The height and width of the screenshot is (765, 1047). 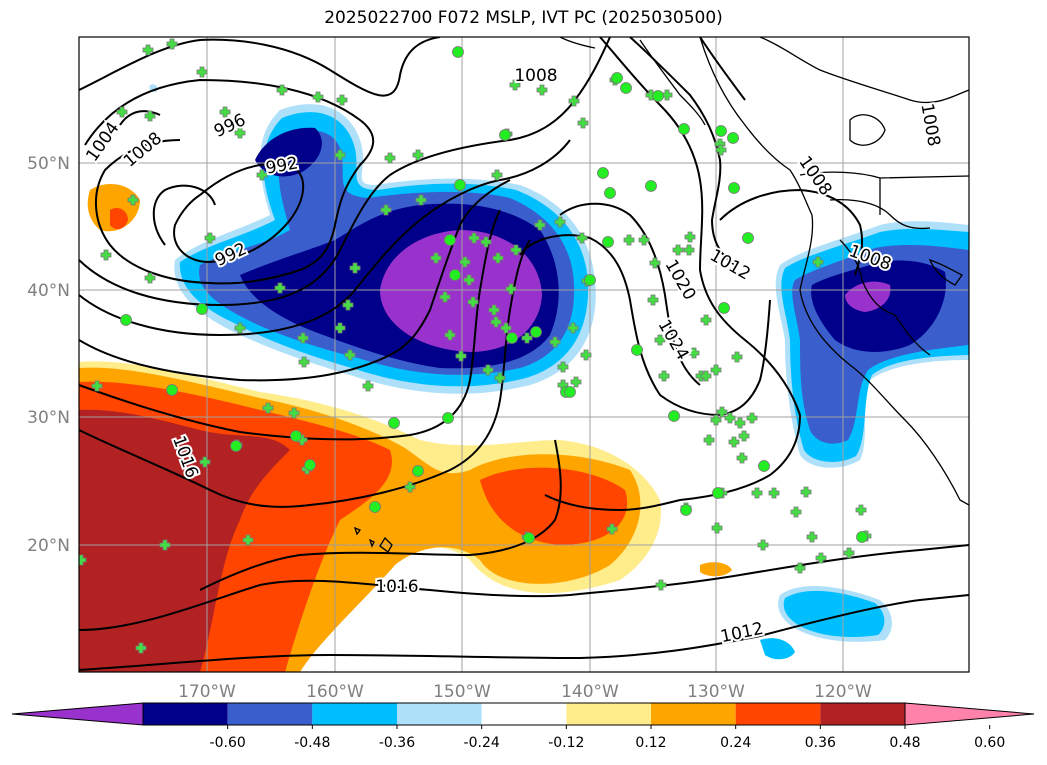 What do you see at coordinates (814, 176) in the screenshot?
I see `isobar-label: 1008` at bounding box center [814, 176].